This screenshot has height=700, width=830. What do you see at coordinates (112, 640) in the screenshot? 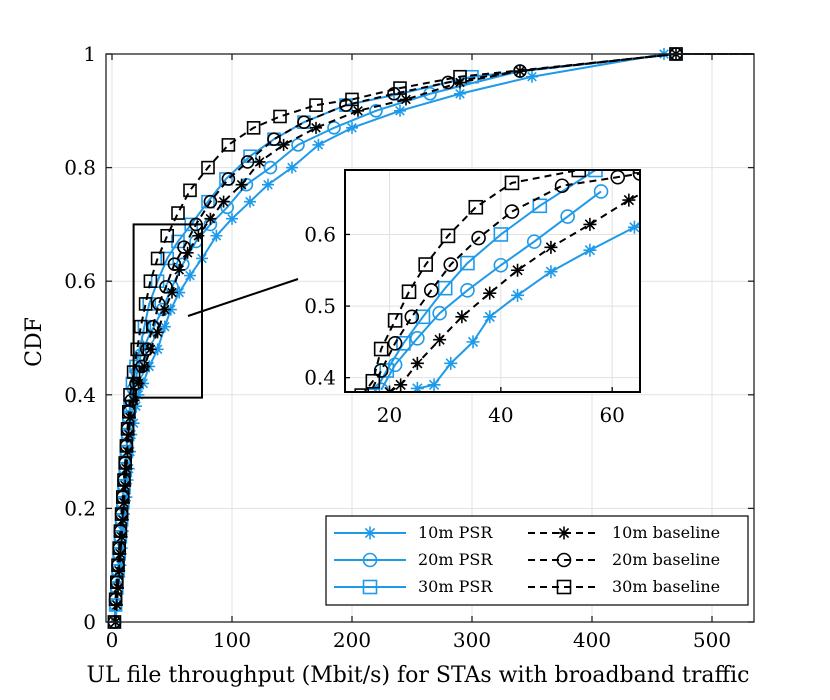
I see `x-tick-label: 0` at bounding box center [112, 640].